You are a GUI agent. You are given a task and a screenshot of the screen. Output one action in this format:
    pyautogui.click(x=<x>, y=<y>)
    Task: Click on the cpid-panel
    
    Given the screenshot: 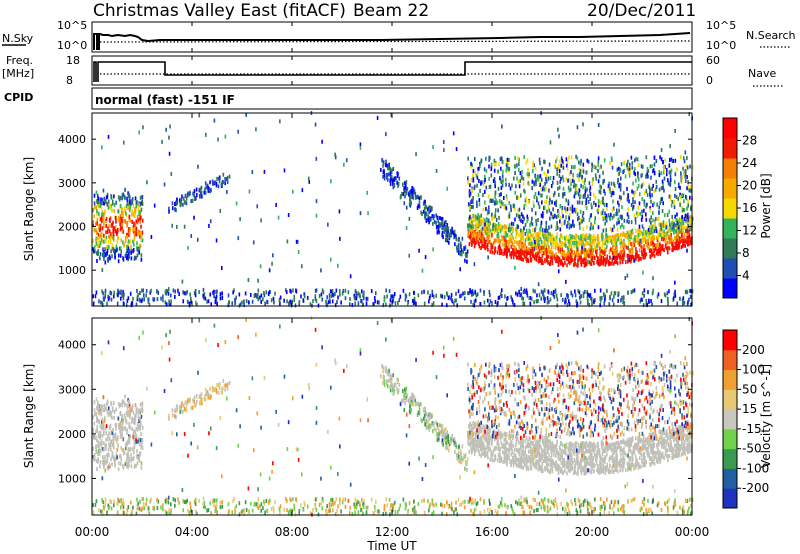 What is the action you would take?
    pyautogui.click(x=392, y=98)
    